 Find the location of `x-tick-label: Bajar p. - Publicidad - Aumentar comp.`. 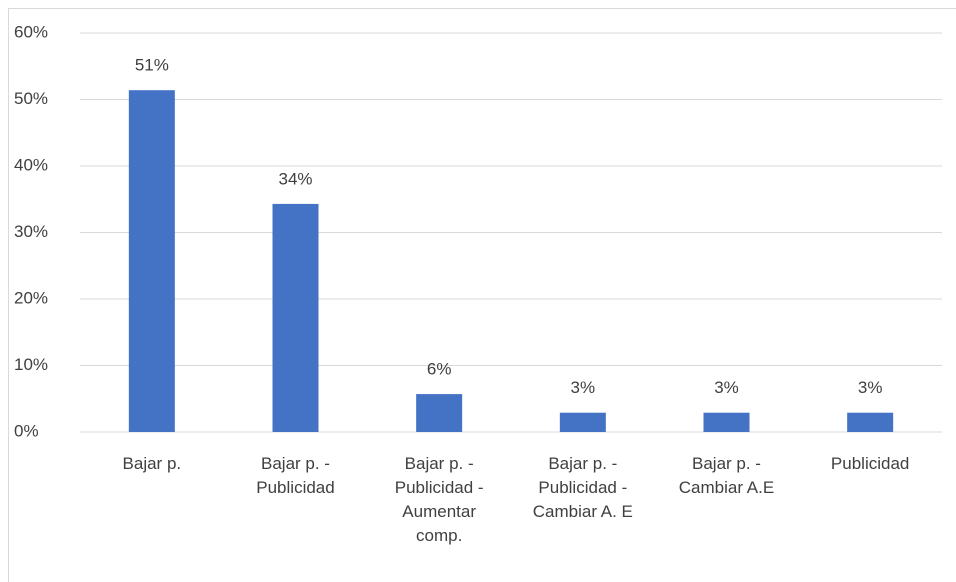

x-tick-label: Bajar p. - Publicidad - Aumentar comp. is located at coordinates (439, 499).